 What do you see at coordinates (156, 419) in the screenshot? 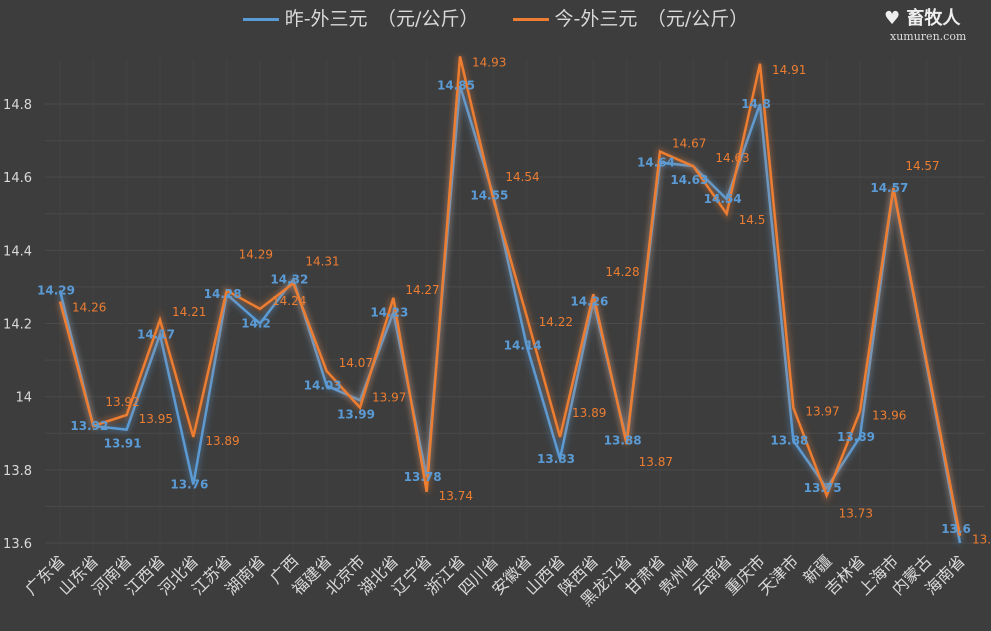
I see `data-label: 13.95` at bounding box center [156, 419].